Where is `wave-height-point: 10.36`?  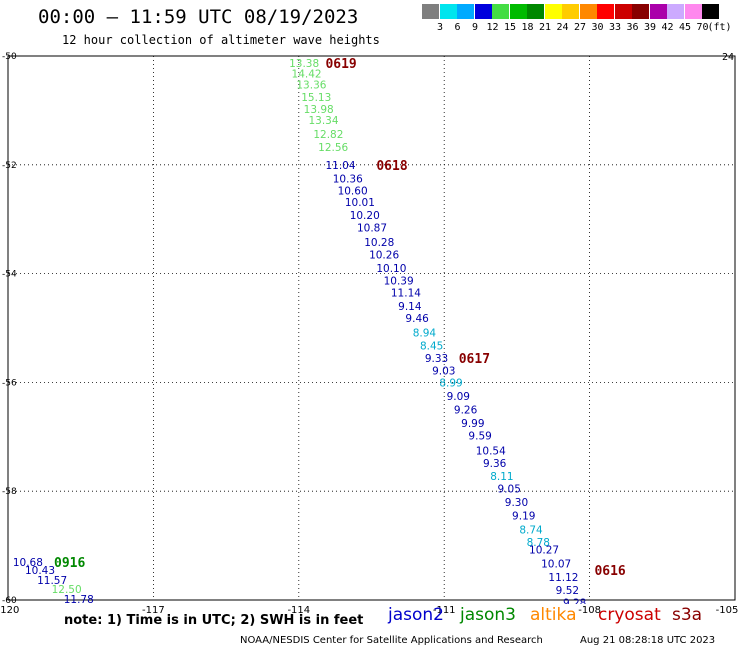
wave-height-point: 10.36 is located at coordinates (348, 179).